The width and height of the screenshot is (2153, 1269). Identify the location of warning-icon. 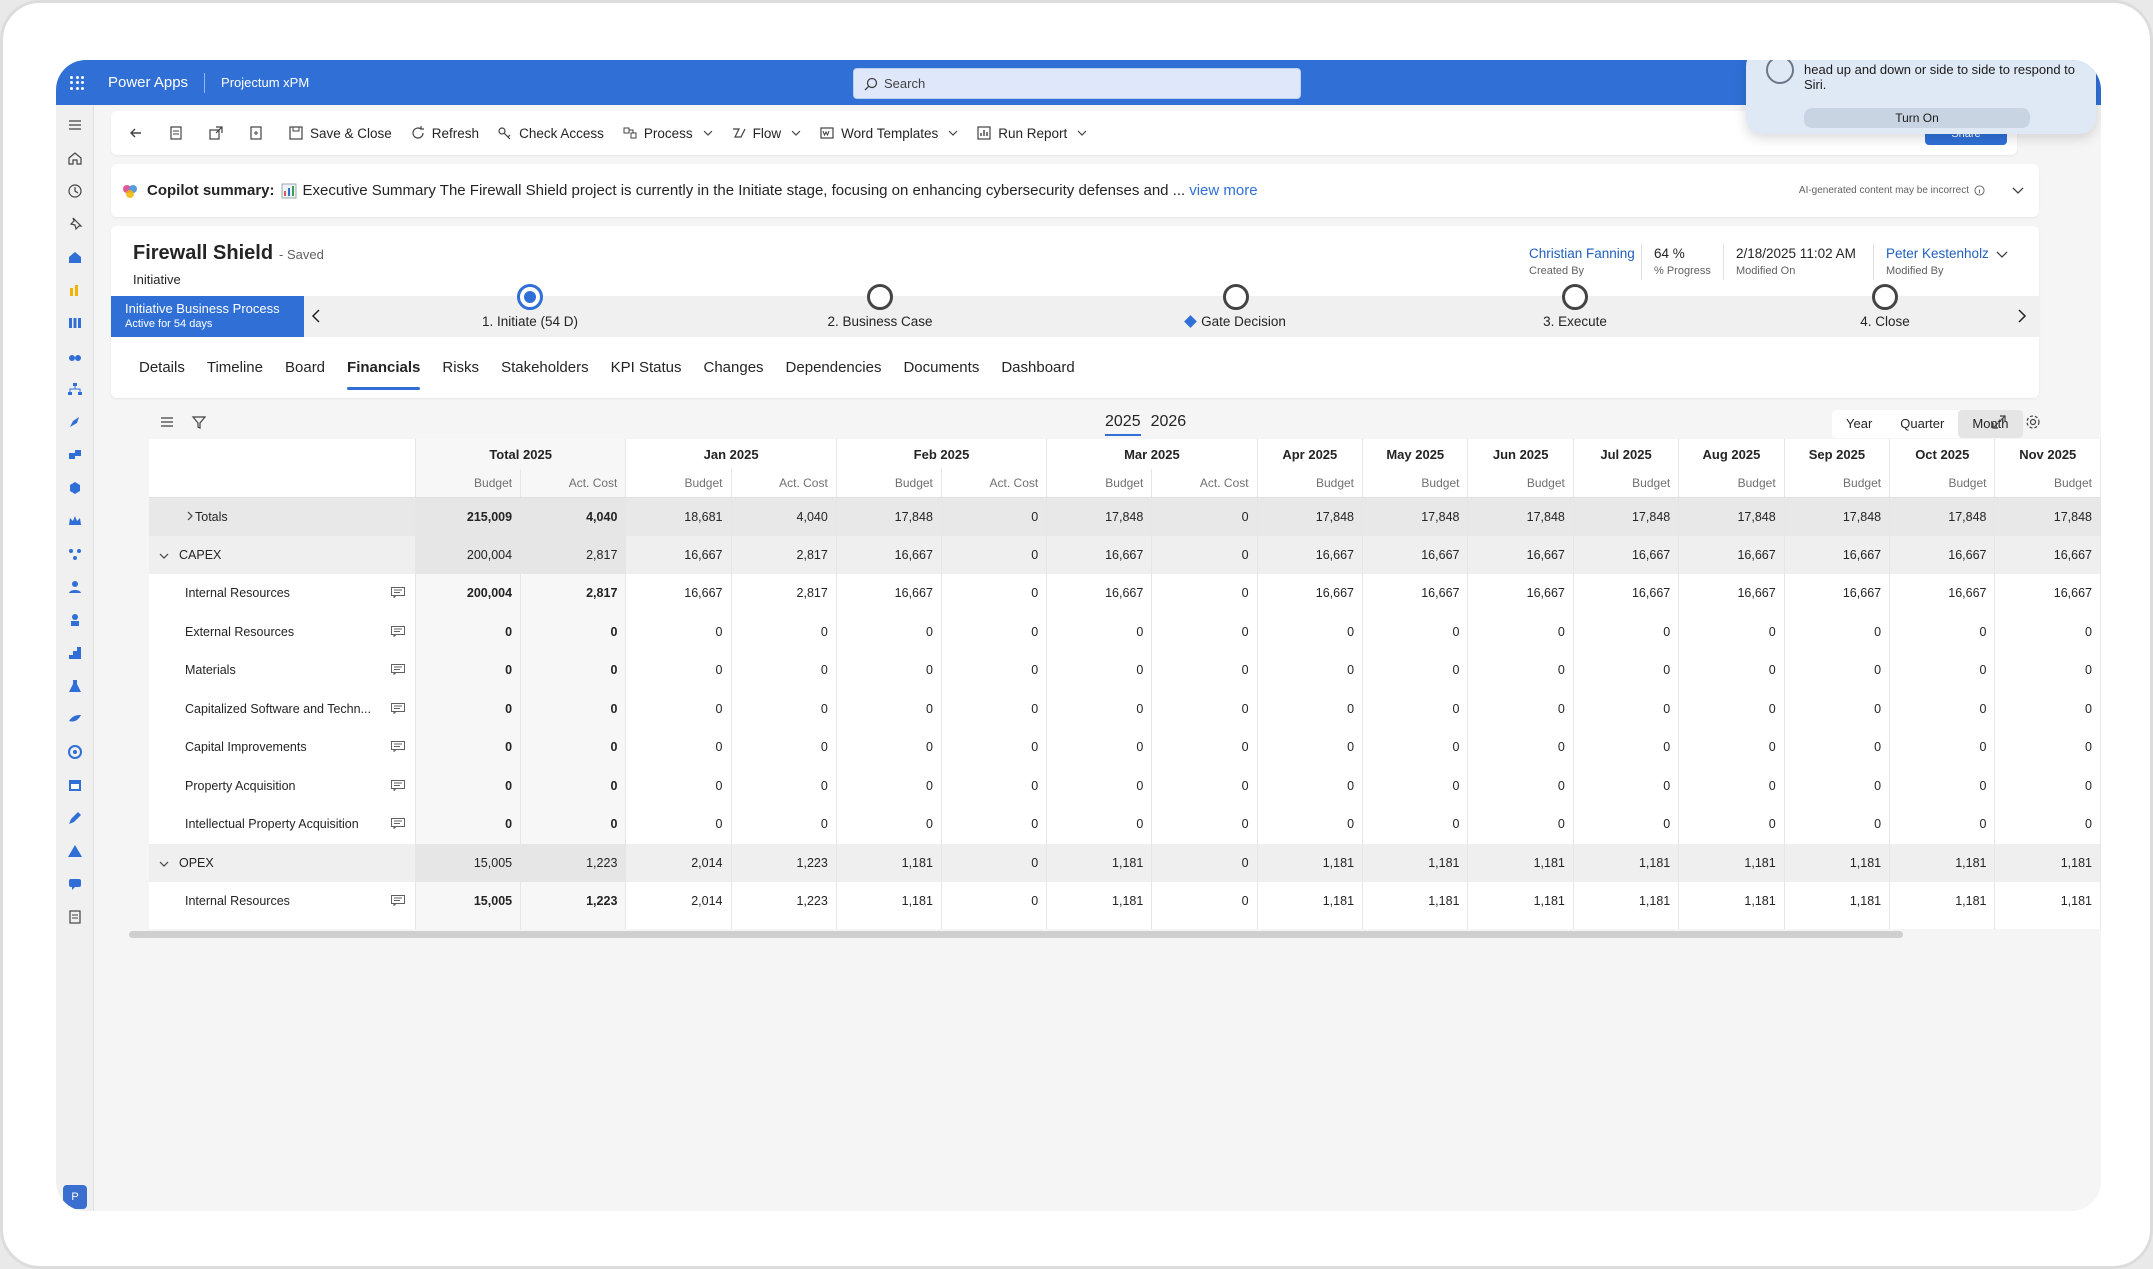
(75, 851).